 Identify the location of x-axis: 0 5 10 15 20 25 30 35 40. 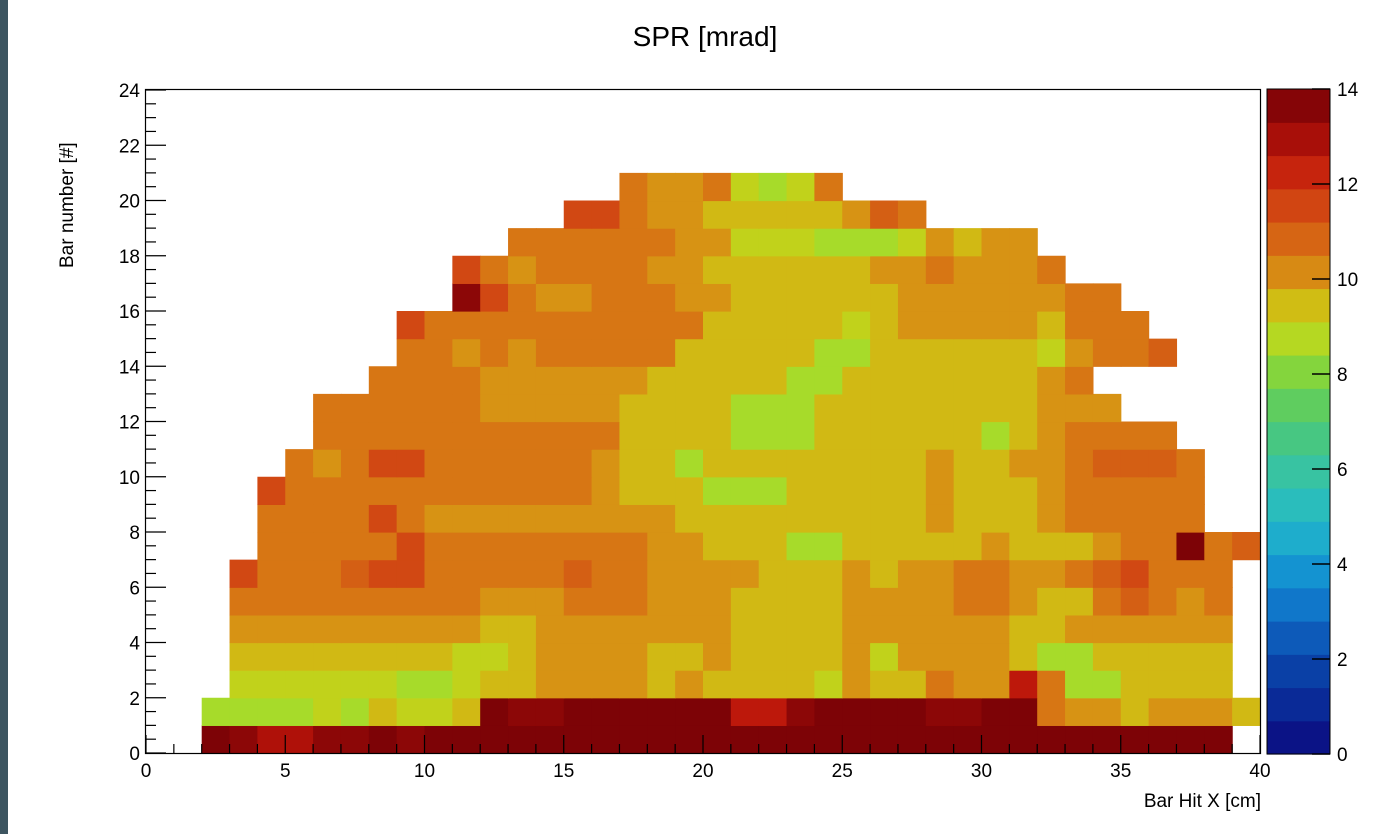
(706, 758).